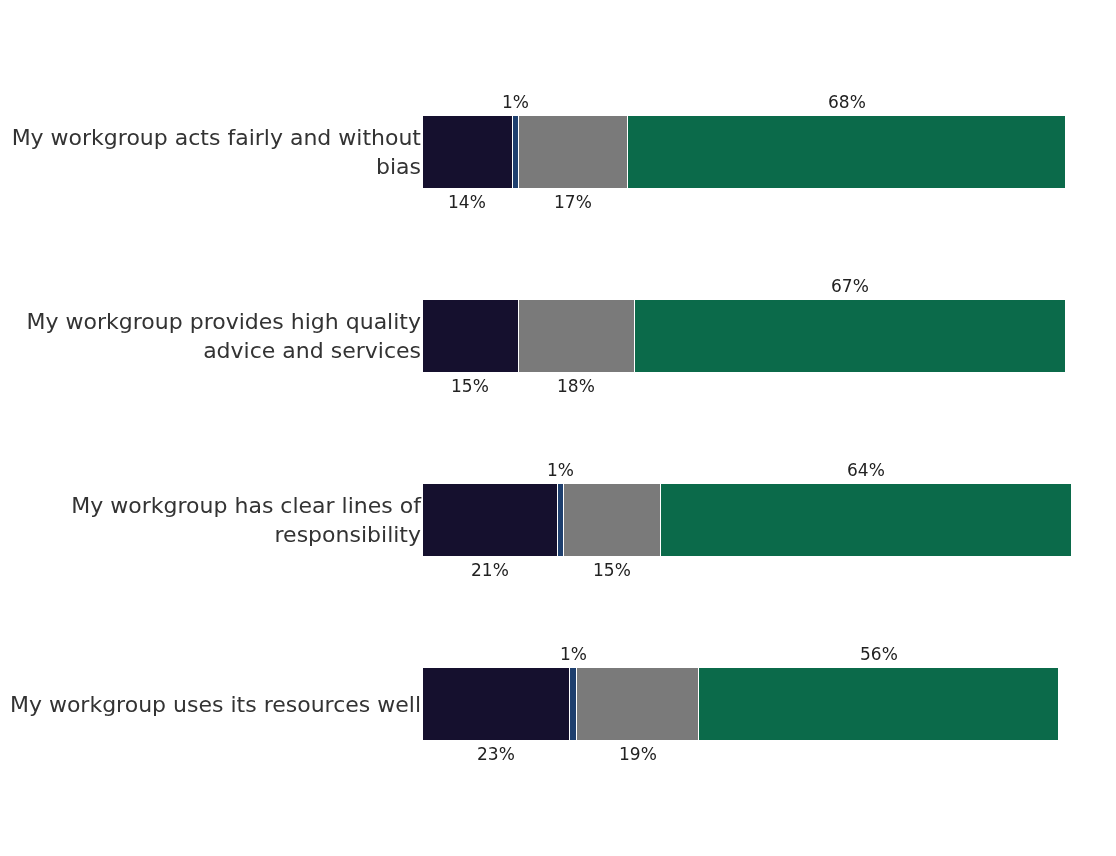 This screenshot has width=1116, height=856. Describe the element at coordinates (573, 202) in the screenshot. I see `data-label: 17%` at that location.